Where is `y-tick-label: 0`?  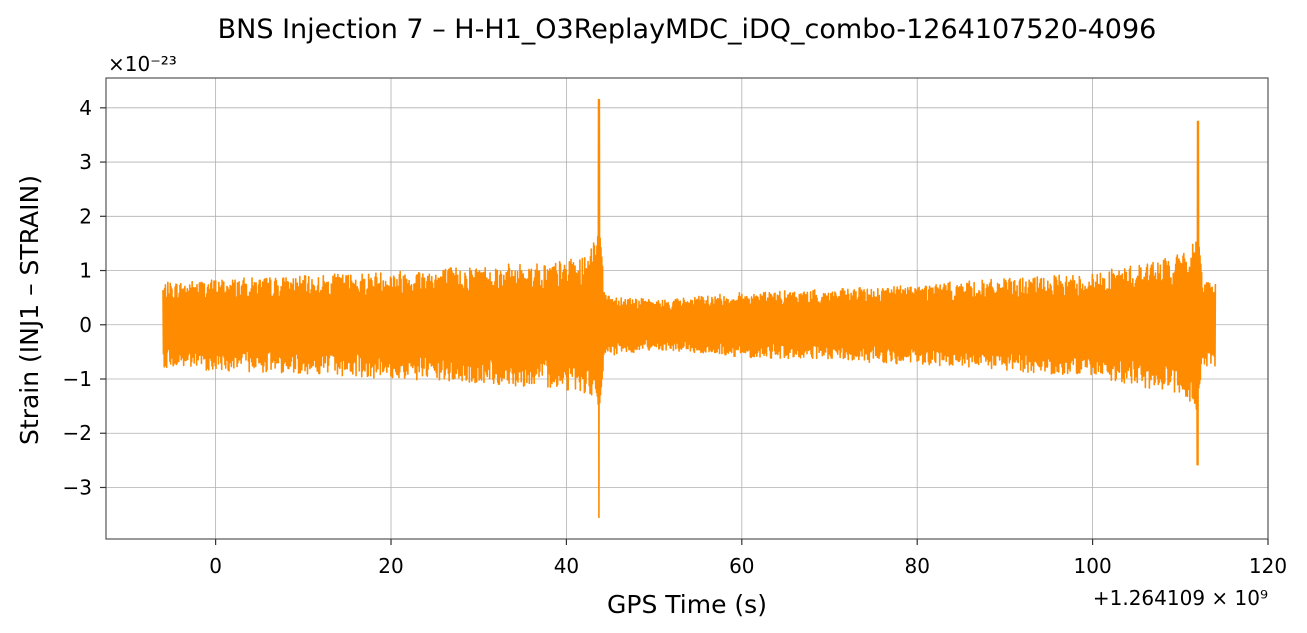 y-tick-label: 0 is located at coordinates (85, 325).